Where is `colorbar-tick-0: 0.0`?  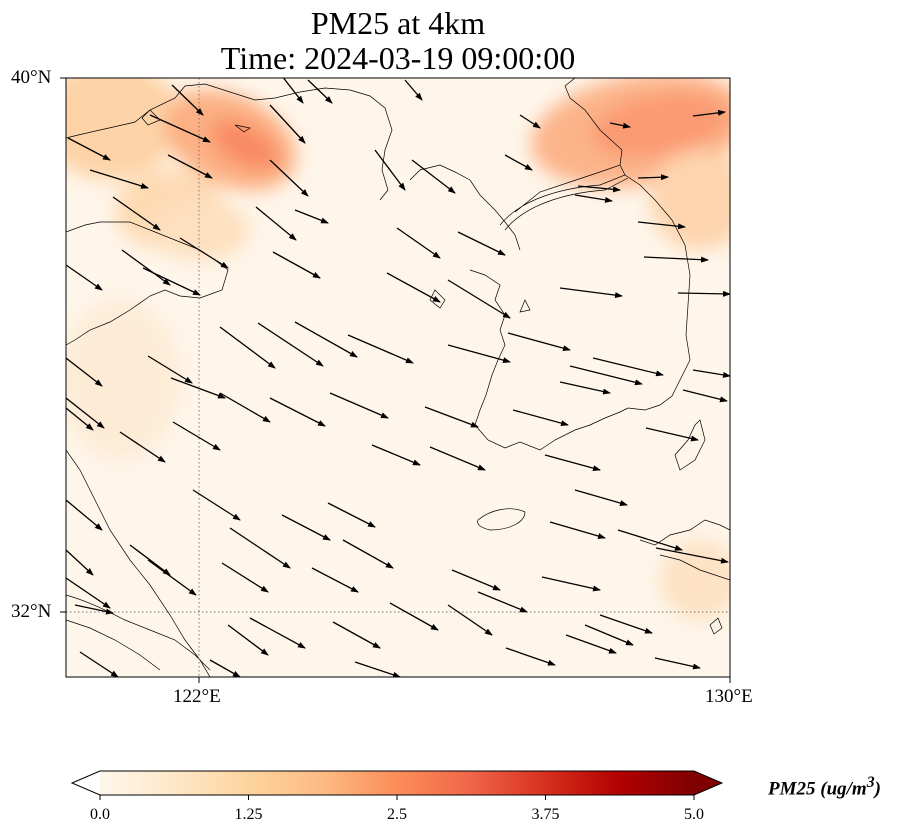 colorbar-tick-0: 0.0 is located at coordinates (100, 814).